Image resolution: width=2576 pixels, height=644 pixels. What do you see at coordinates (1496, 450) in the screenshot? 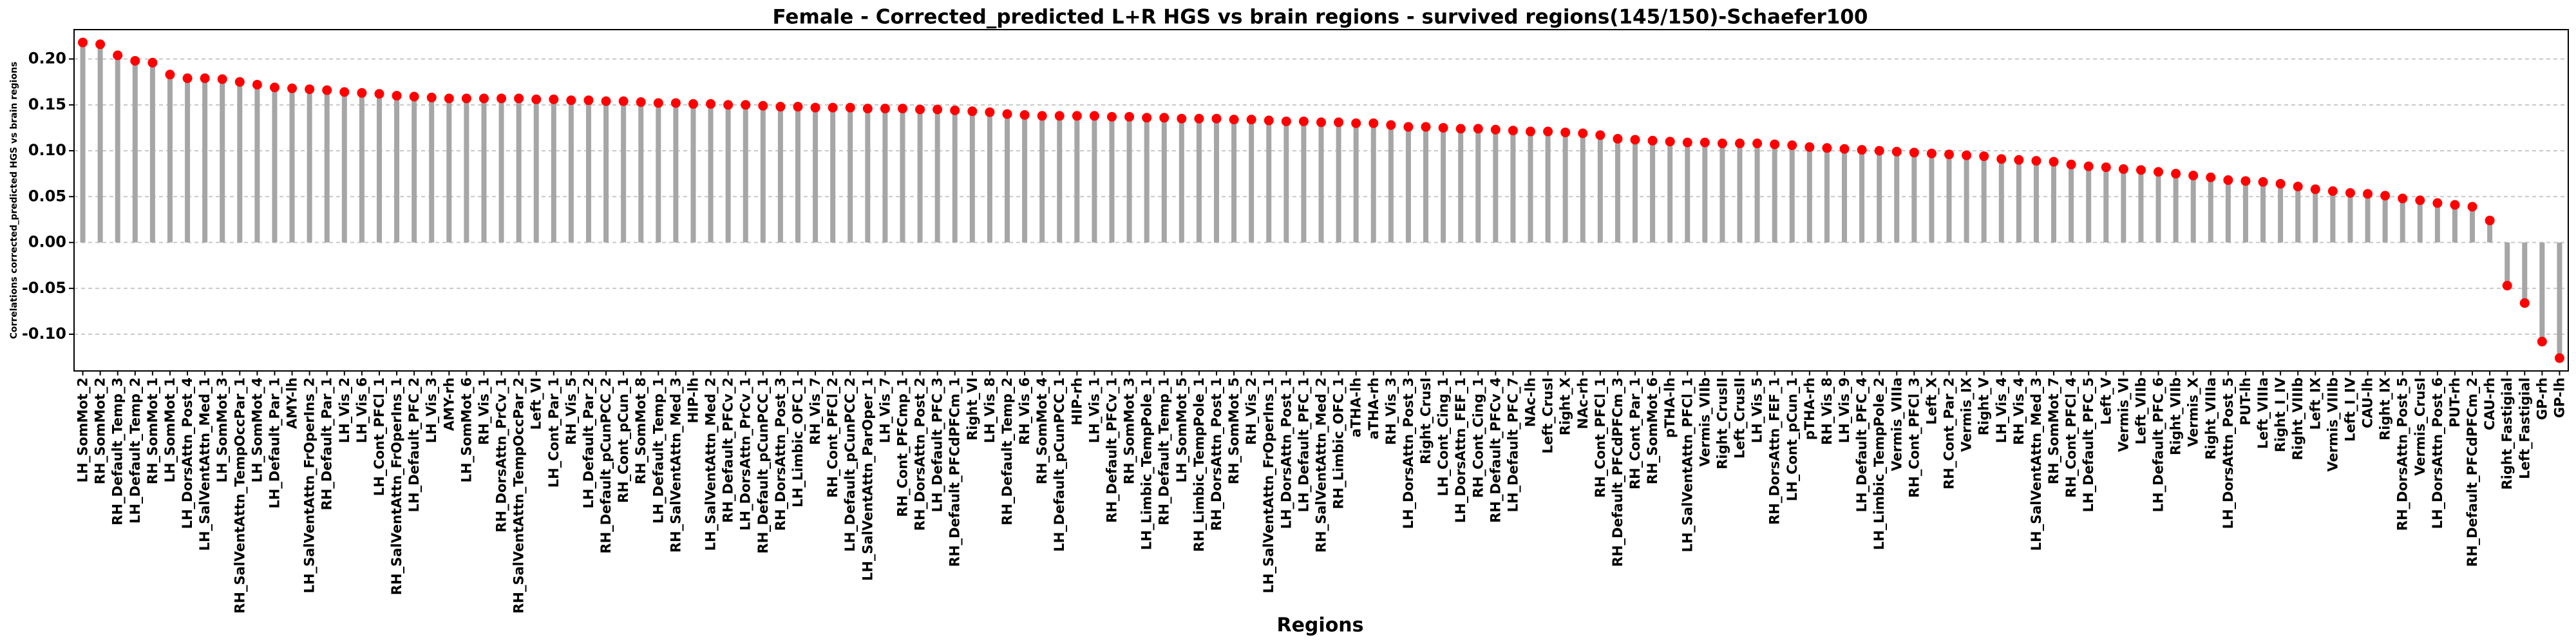
I see `x-tick-label: RH_Default_PFCv_4` at bounding box center [1496, 450].